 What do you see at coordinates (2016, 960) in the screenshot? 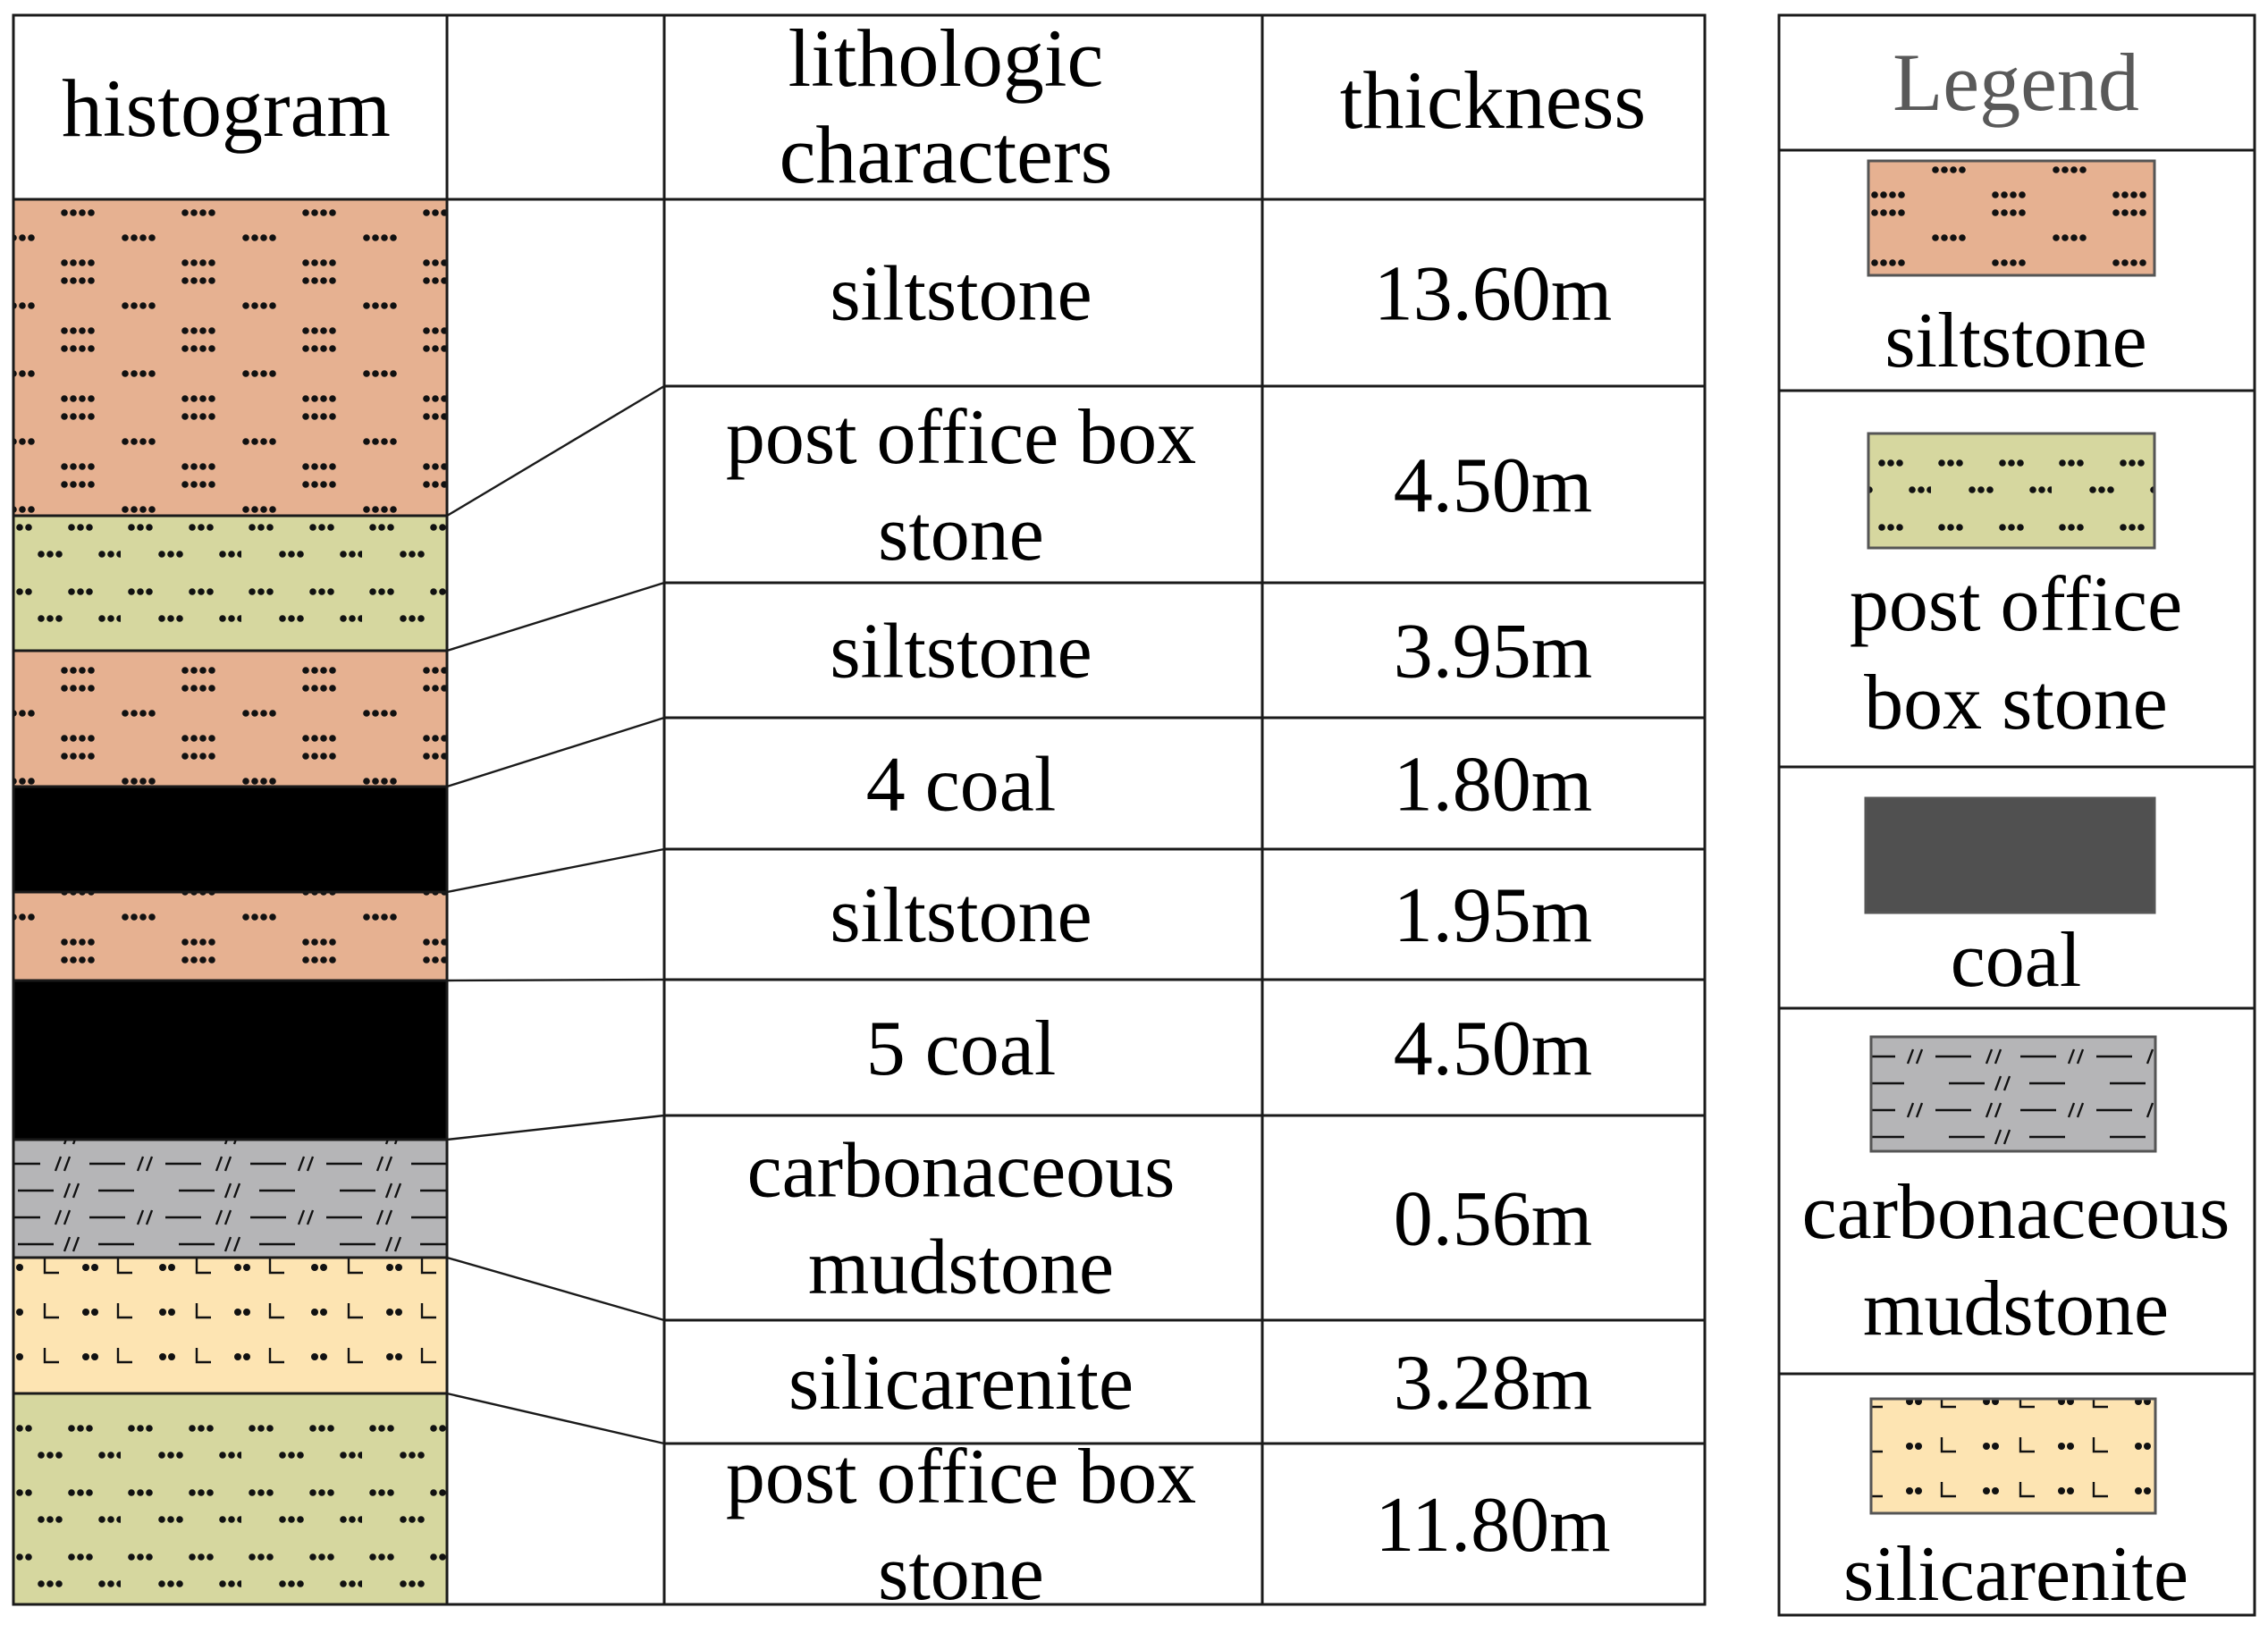
I see `legend-label: coal` at bounding box center [2016, 960].